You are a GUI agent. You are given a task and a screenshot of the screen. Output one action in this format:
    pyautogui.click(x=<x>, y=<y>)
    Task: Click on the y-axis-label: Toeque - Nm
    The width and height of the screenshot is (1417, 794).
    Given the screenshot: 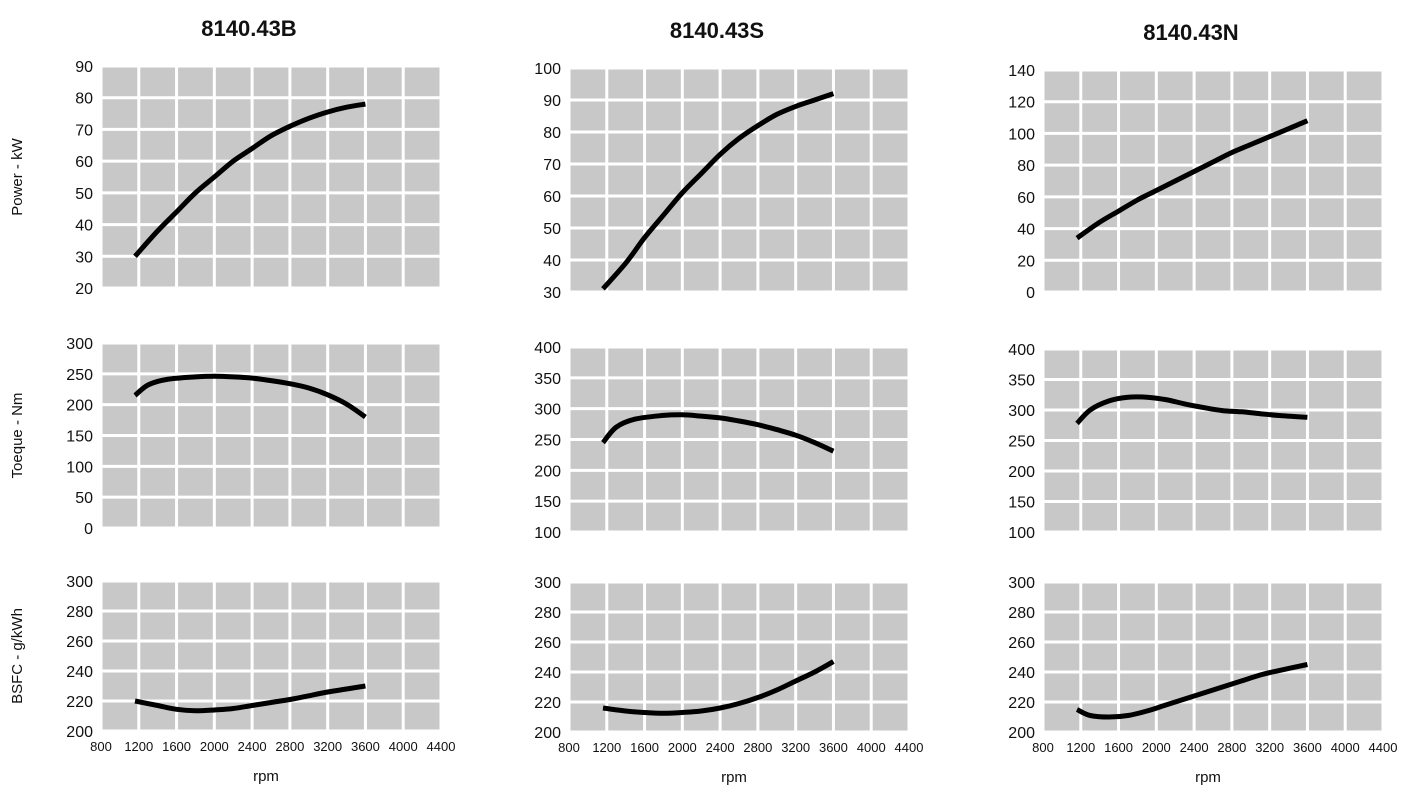 What is the action you would take?
    pyautogui.click(x=17, y=436)
    